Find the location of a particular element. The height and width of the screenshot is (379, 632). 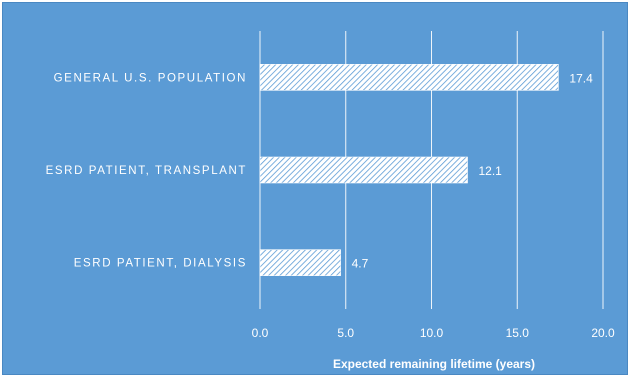

x-tick-label: 15.0 is located at coordinates (518, 333).